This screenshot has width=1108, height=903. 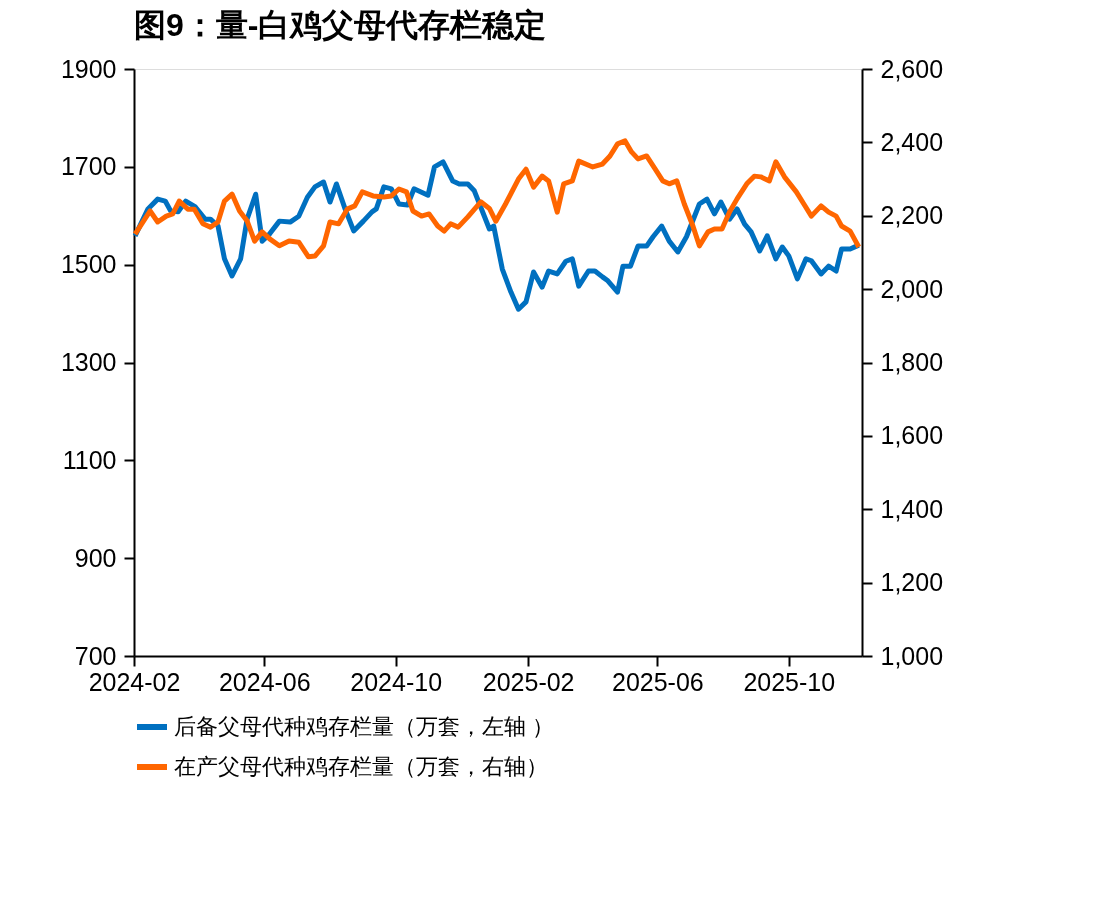 I want to click on y-tick-label: 1700, so click(x=88, y=166).